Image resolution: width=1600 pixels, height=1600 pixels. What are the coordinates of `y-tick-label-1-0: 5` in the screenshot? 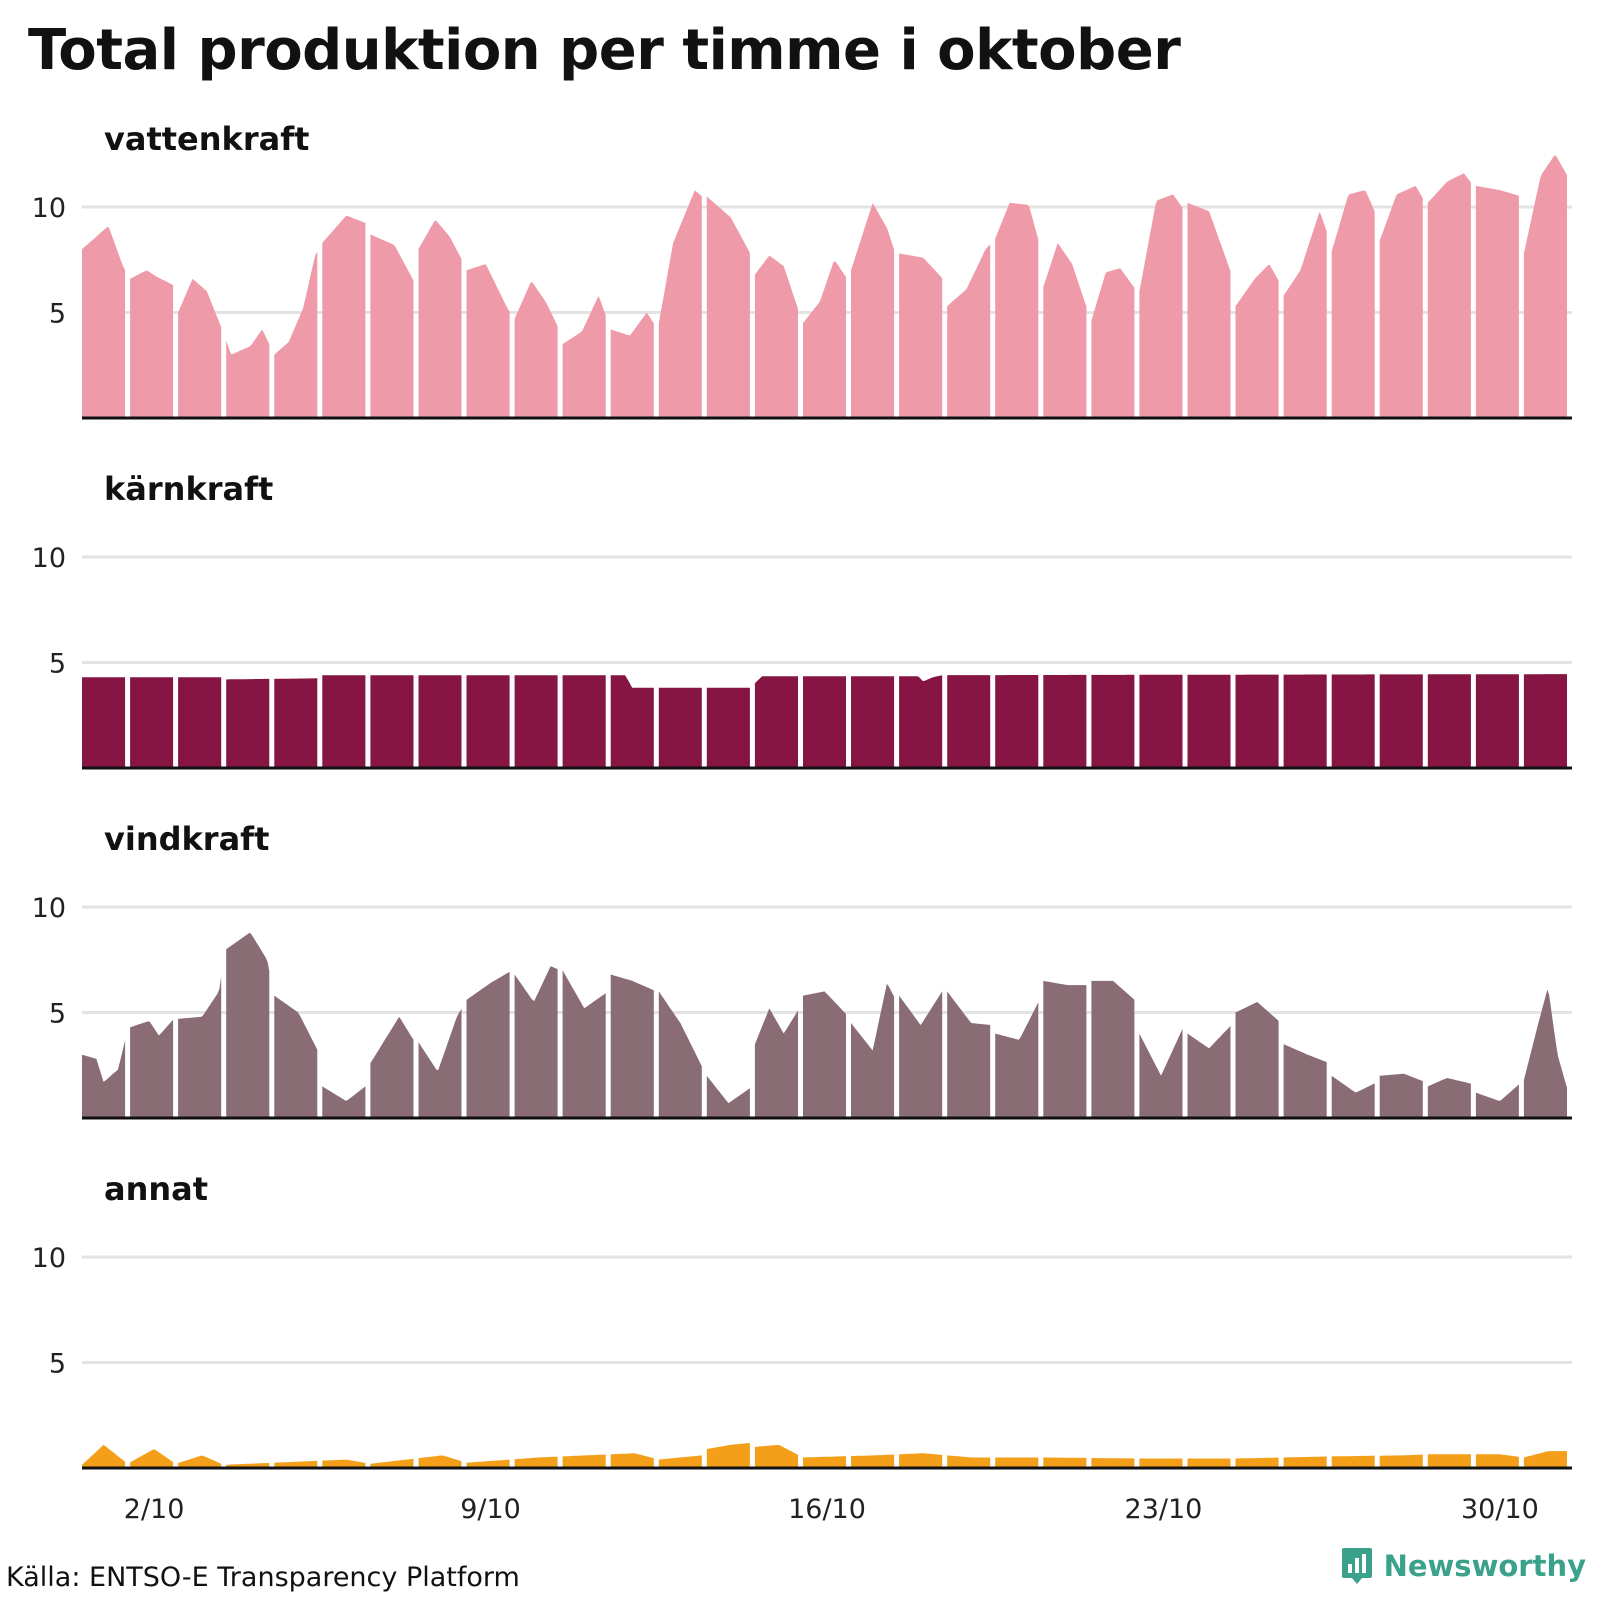 It's located at (57, 664).